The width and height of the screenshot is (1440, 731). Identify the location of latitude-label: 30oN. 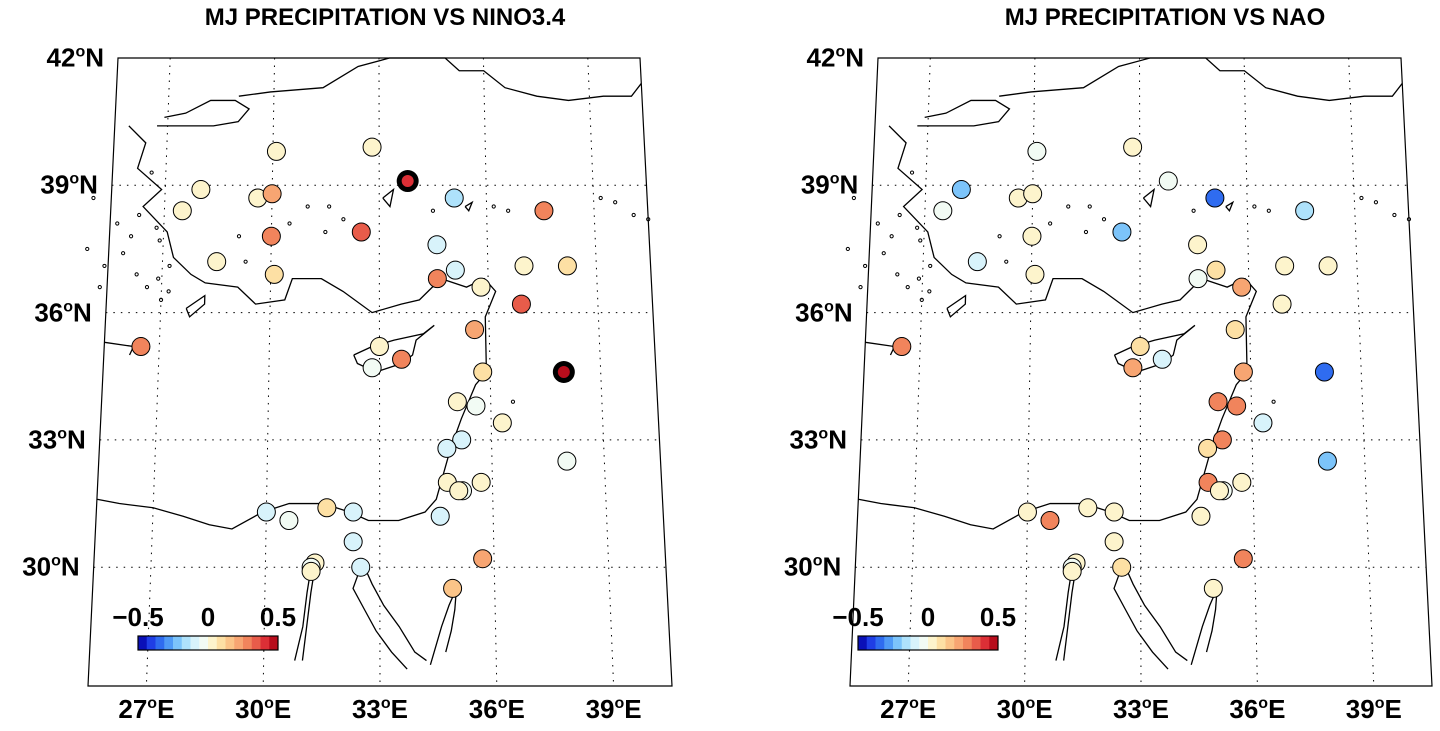
(50, 567).